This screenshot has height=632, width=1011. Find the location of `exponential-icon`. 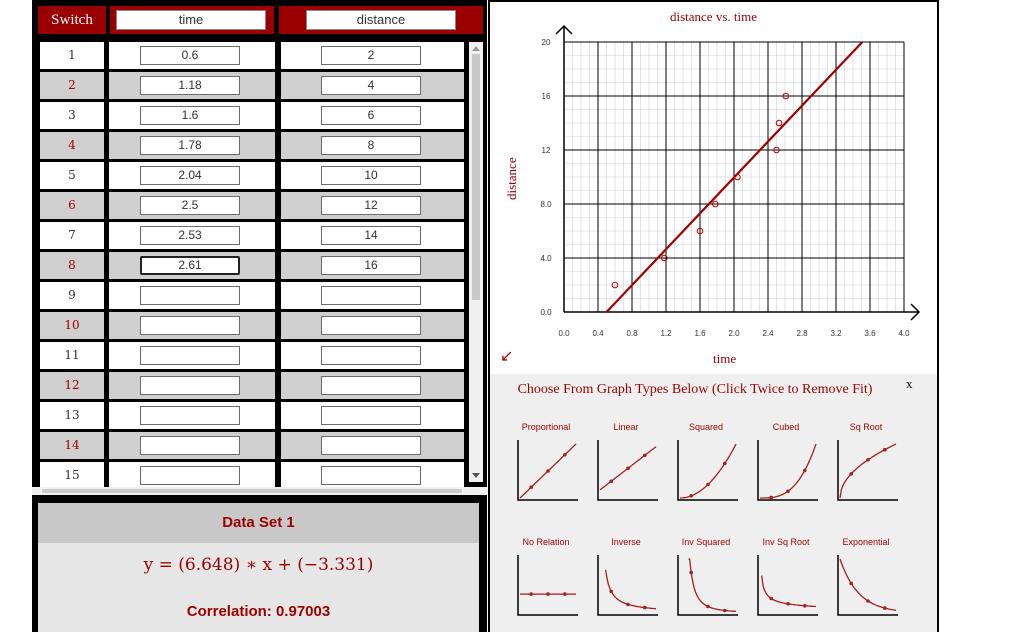

exponential-icon is located at coordinates (867, 585).